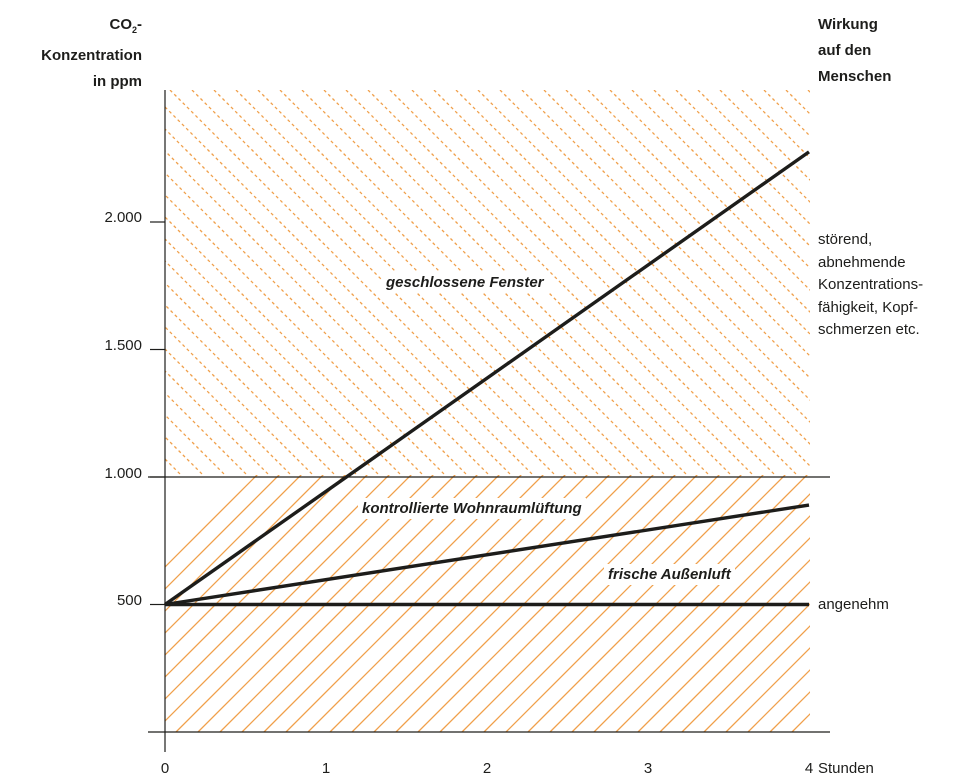 The image size is (954, 777). Describe the element at coordinates (648, 768) in the screenshot. I see `x-tick-label: 3` at that location.